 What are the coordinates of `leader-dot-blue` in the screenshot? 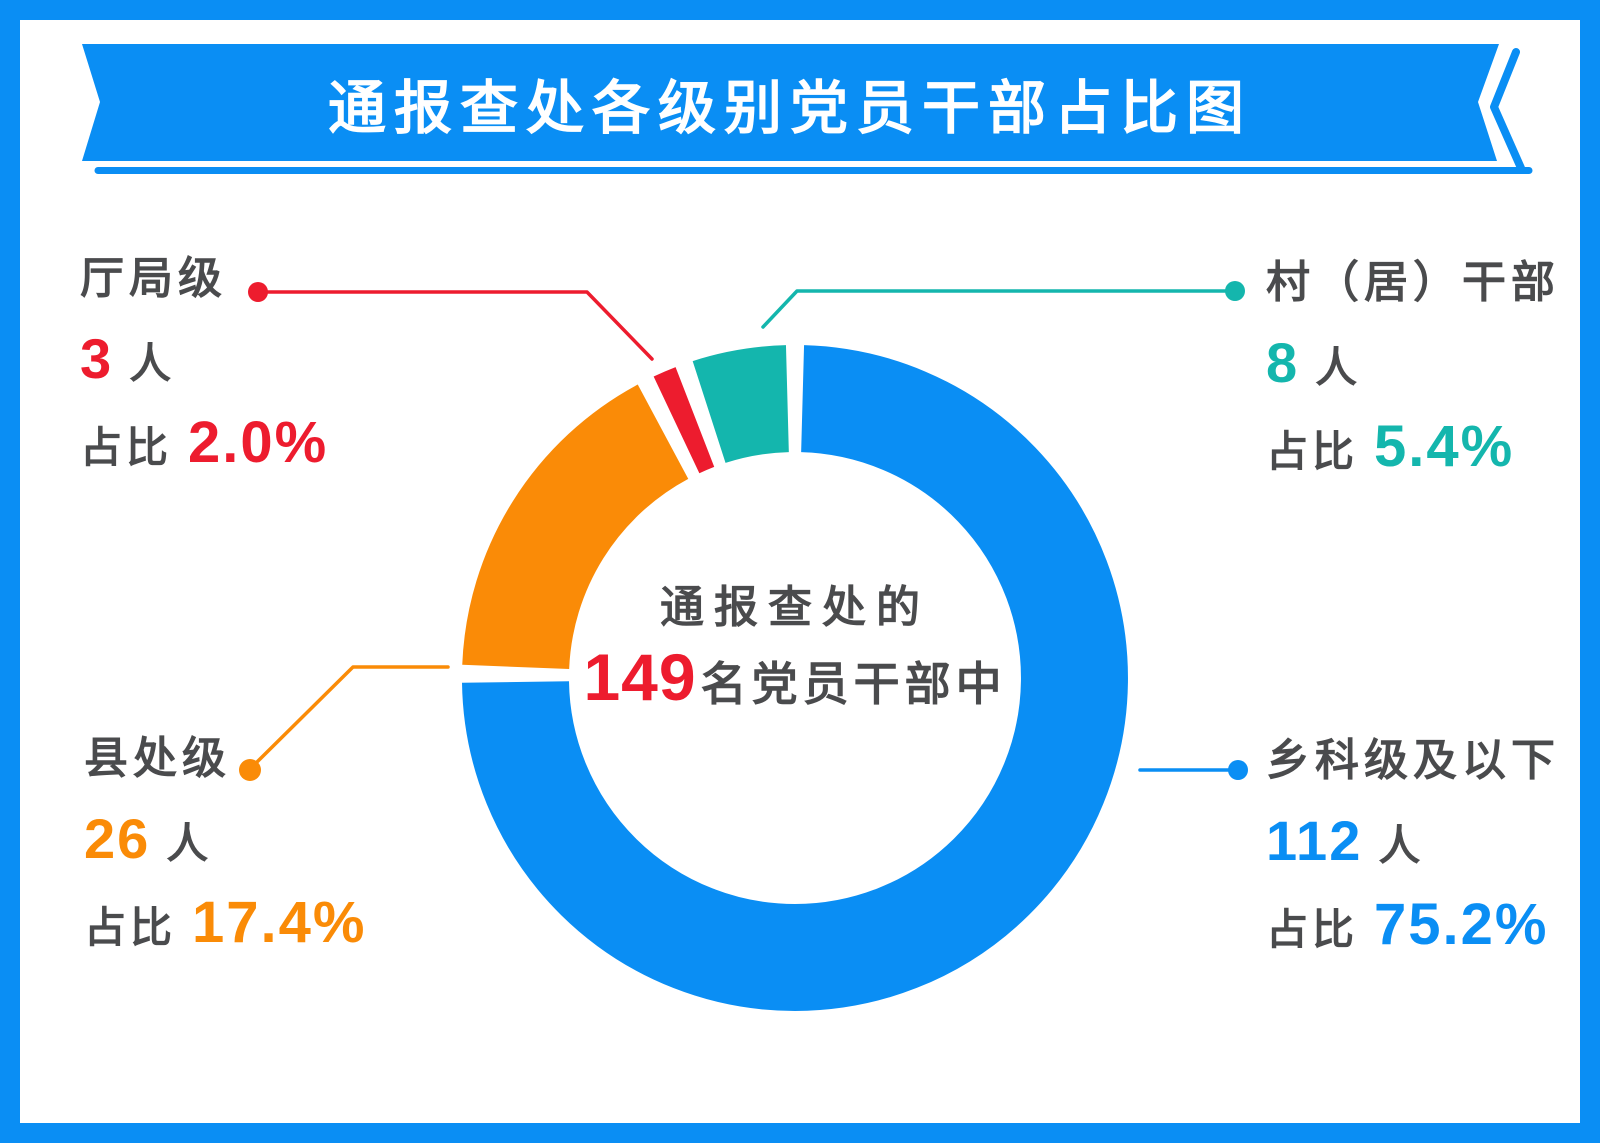 It's located at (1238, 770).